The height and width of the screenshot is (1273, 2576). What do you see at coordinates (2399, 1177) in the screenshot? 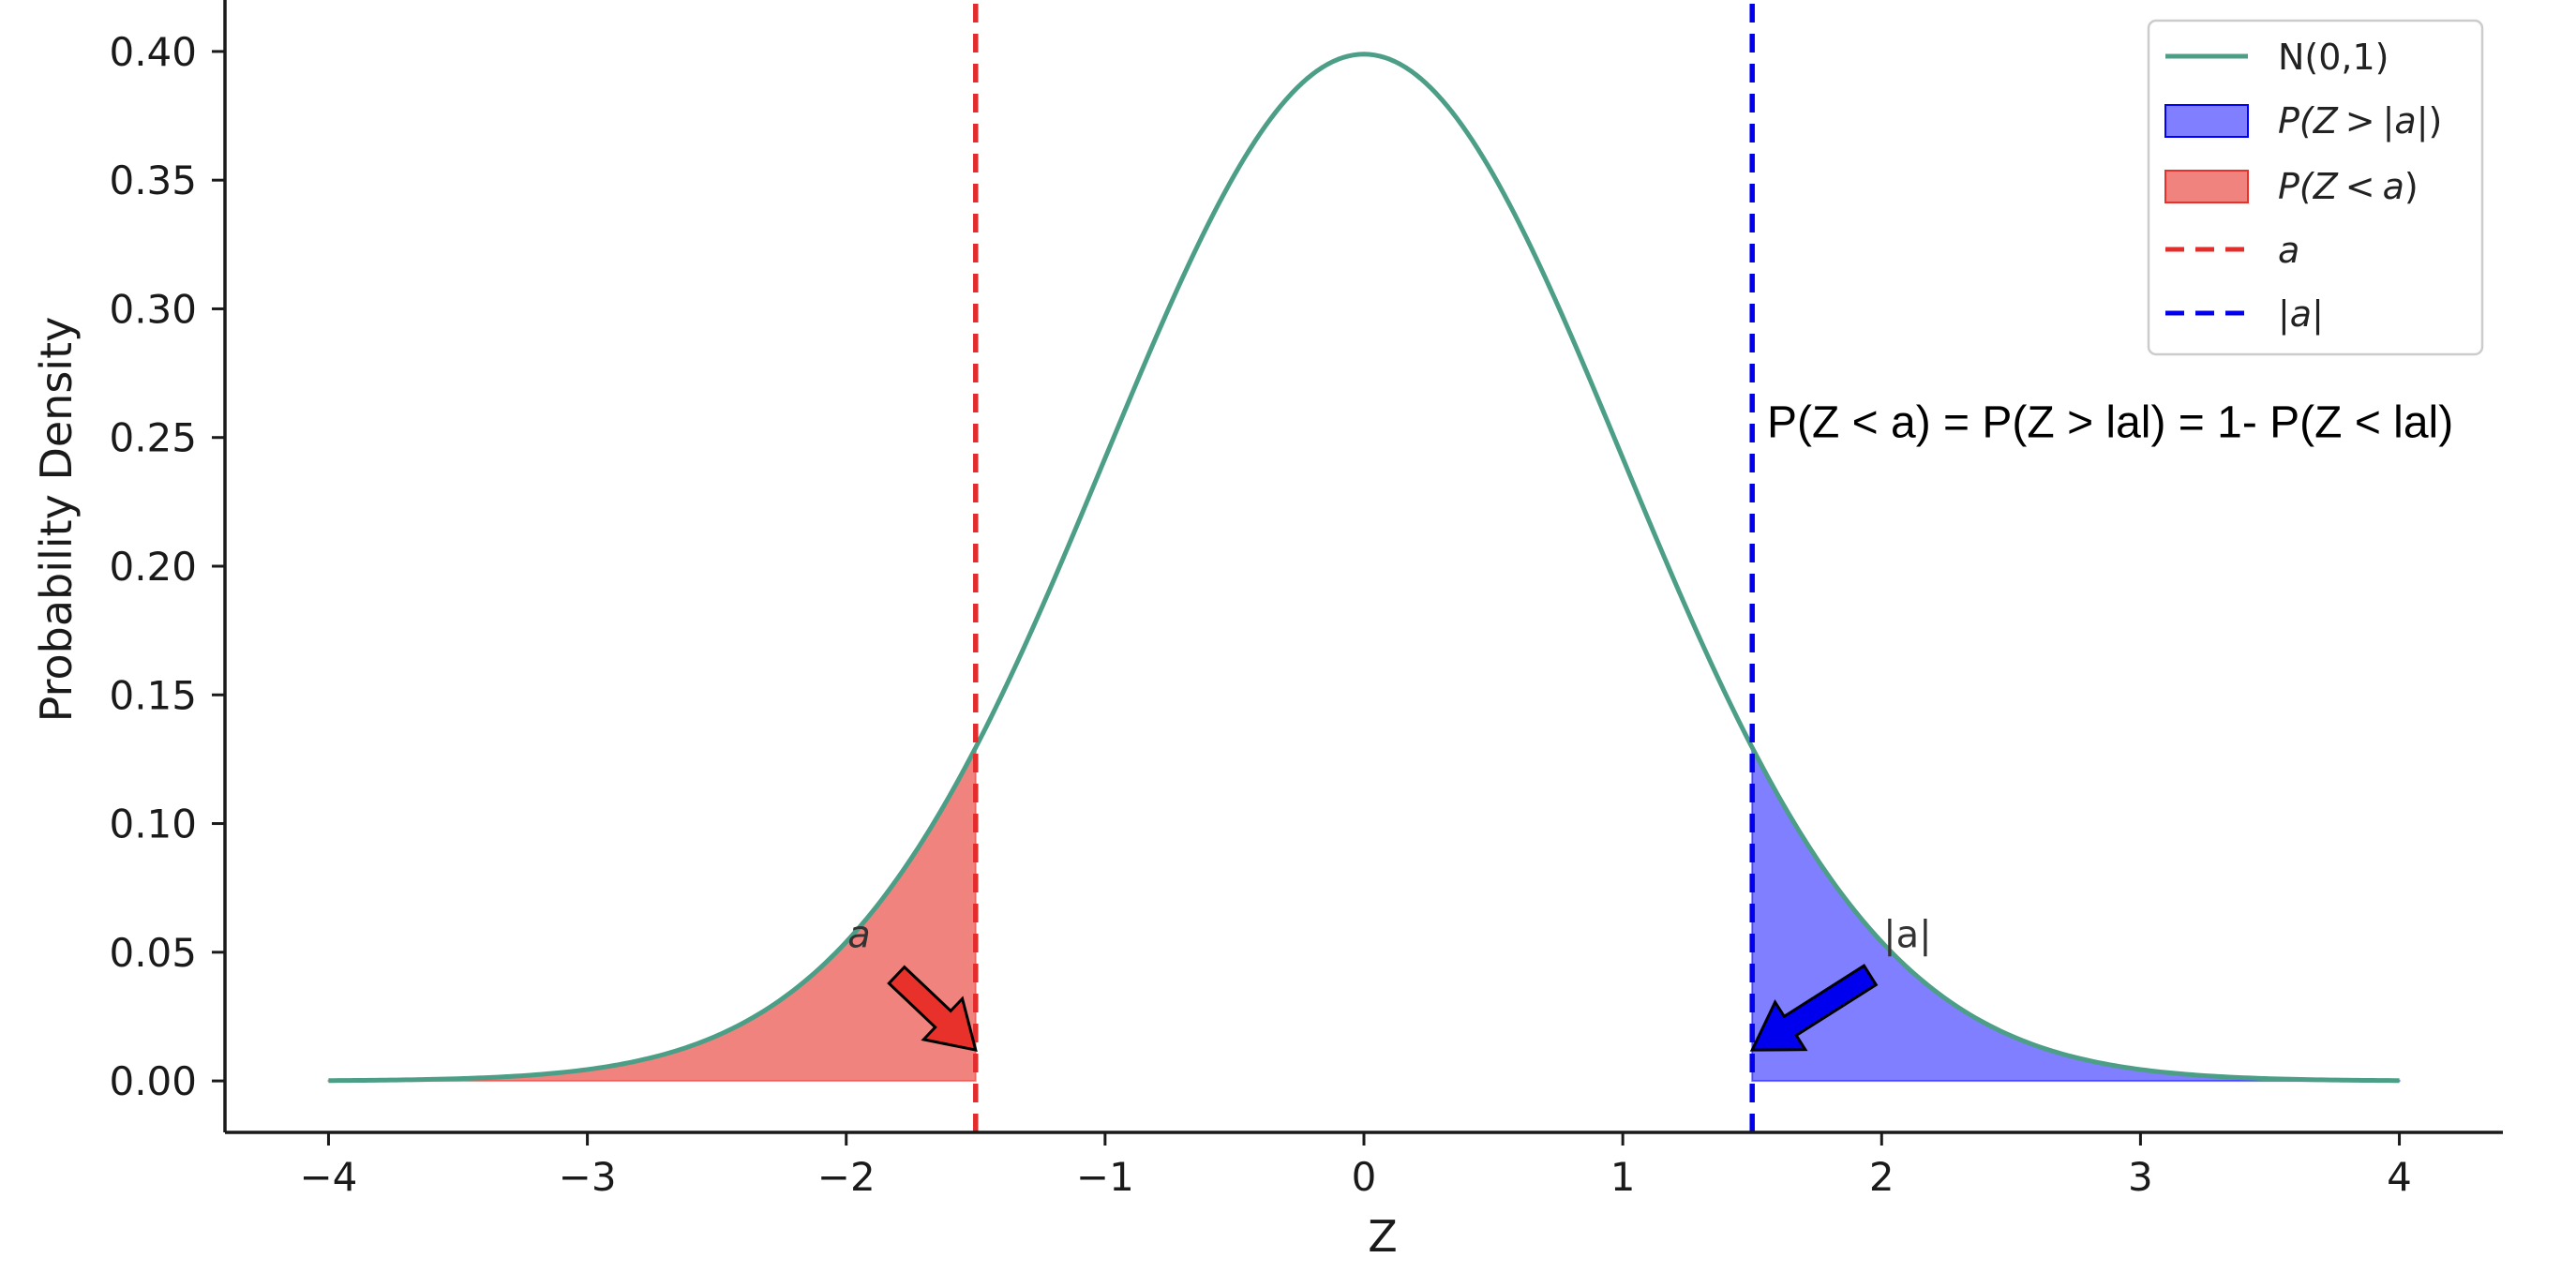
I see `x-tick-label: 4` at bounding box center [2399, 1177].